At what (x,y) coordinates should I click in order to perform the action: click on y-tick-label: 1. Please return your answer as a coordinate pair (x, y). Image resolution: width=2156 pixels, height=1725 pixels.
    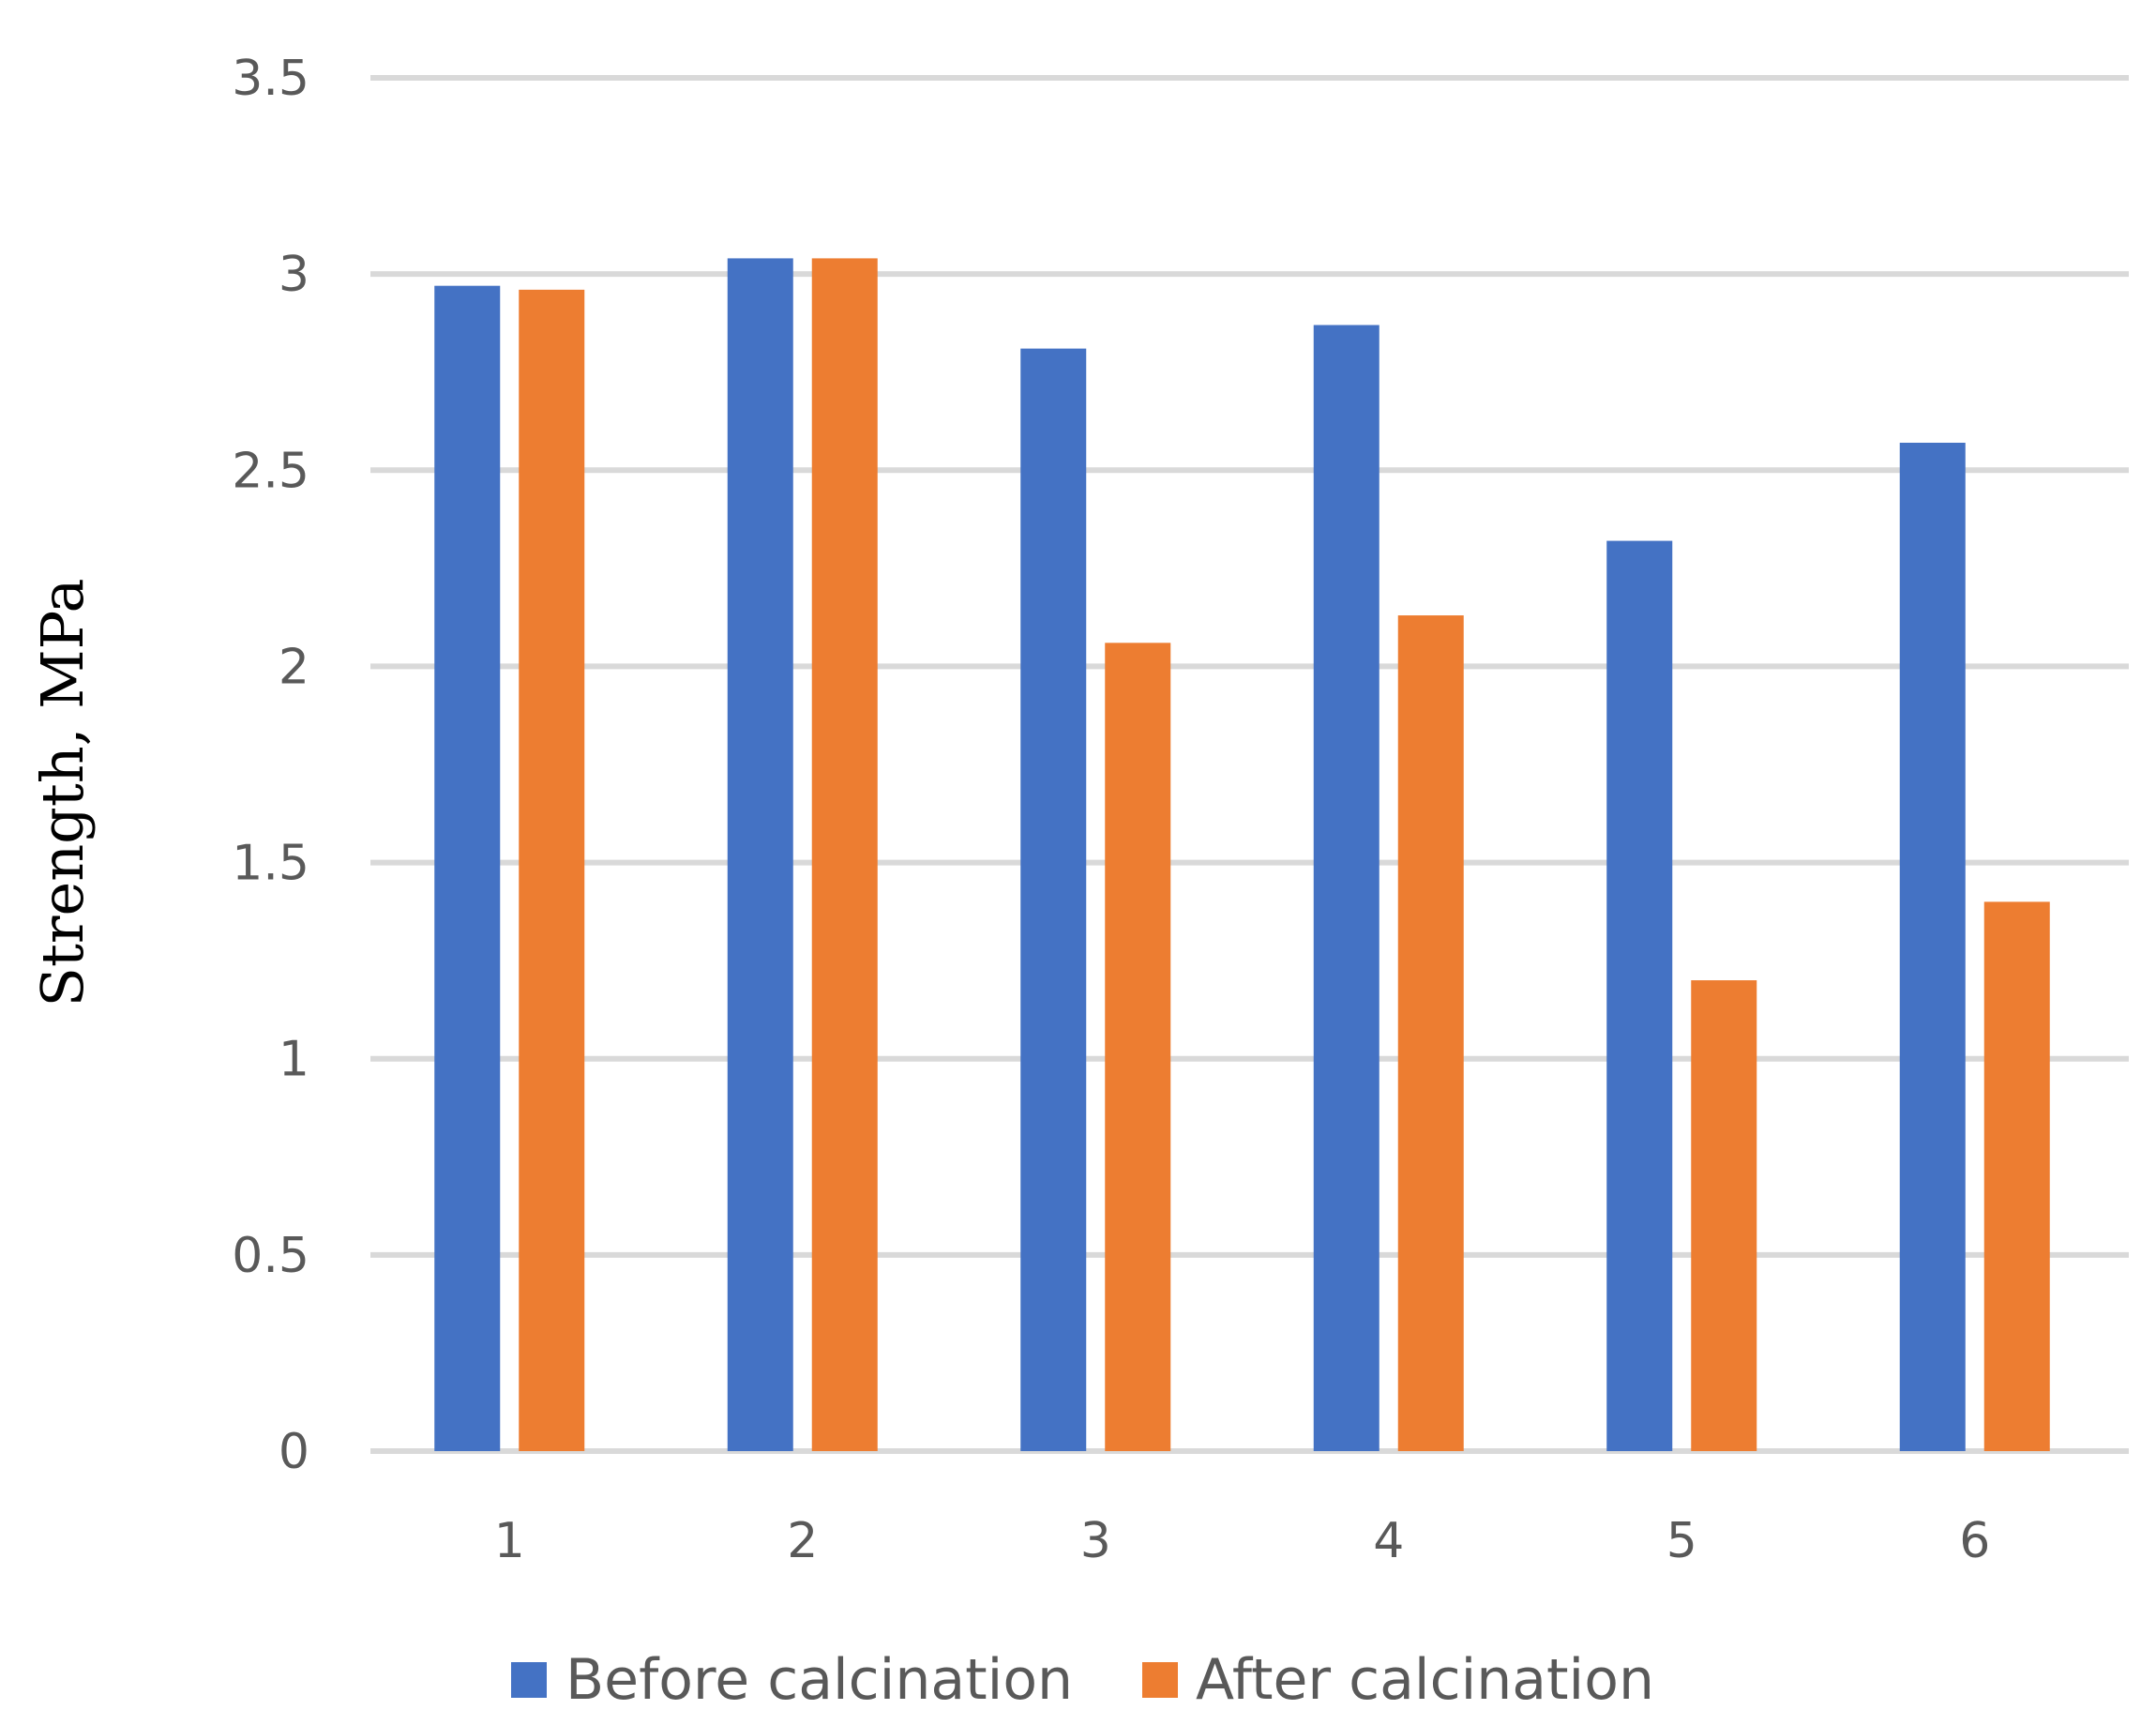
    Looking at the image, I should click on (294, 1060).